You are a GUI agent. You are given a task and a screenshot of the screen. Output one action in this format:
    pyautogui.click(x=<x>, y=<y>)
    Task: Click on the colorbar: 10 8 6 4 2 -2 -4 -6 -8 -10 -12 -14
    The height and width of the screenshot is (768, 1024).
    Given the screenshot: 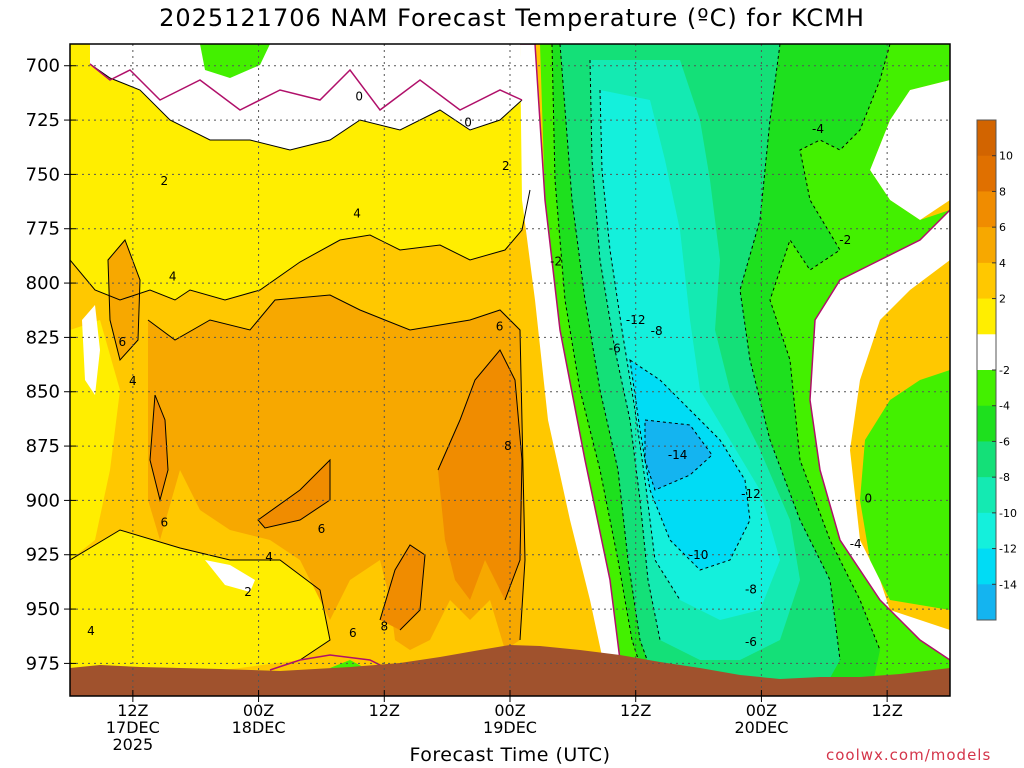 What is the action you would take?
    pyautogui.click(x=996, y=370)
    